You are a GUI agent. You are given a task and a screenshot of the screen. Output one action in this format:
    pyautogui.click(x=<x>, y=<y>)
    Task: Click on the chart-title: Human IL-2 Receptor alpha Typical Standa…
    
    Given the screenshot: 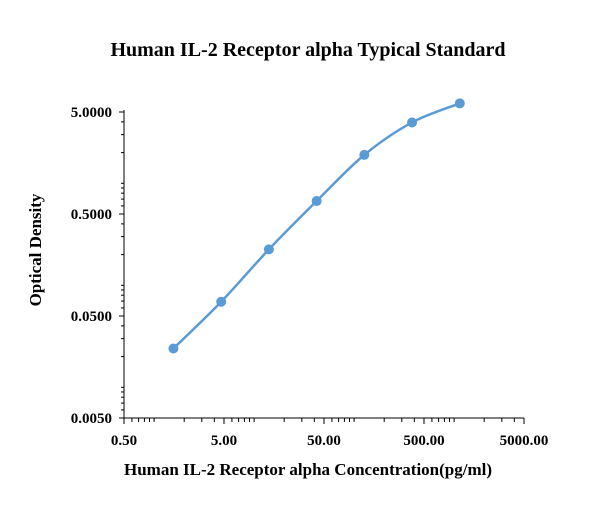 What is the action you would take?
    pyautogui.click(x=307, y=50)
    